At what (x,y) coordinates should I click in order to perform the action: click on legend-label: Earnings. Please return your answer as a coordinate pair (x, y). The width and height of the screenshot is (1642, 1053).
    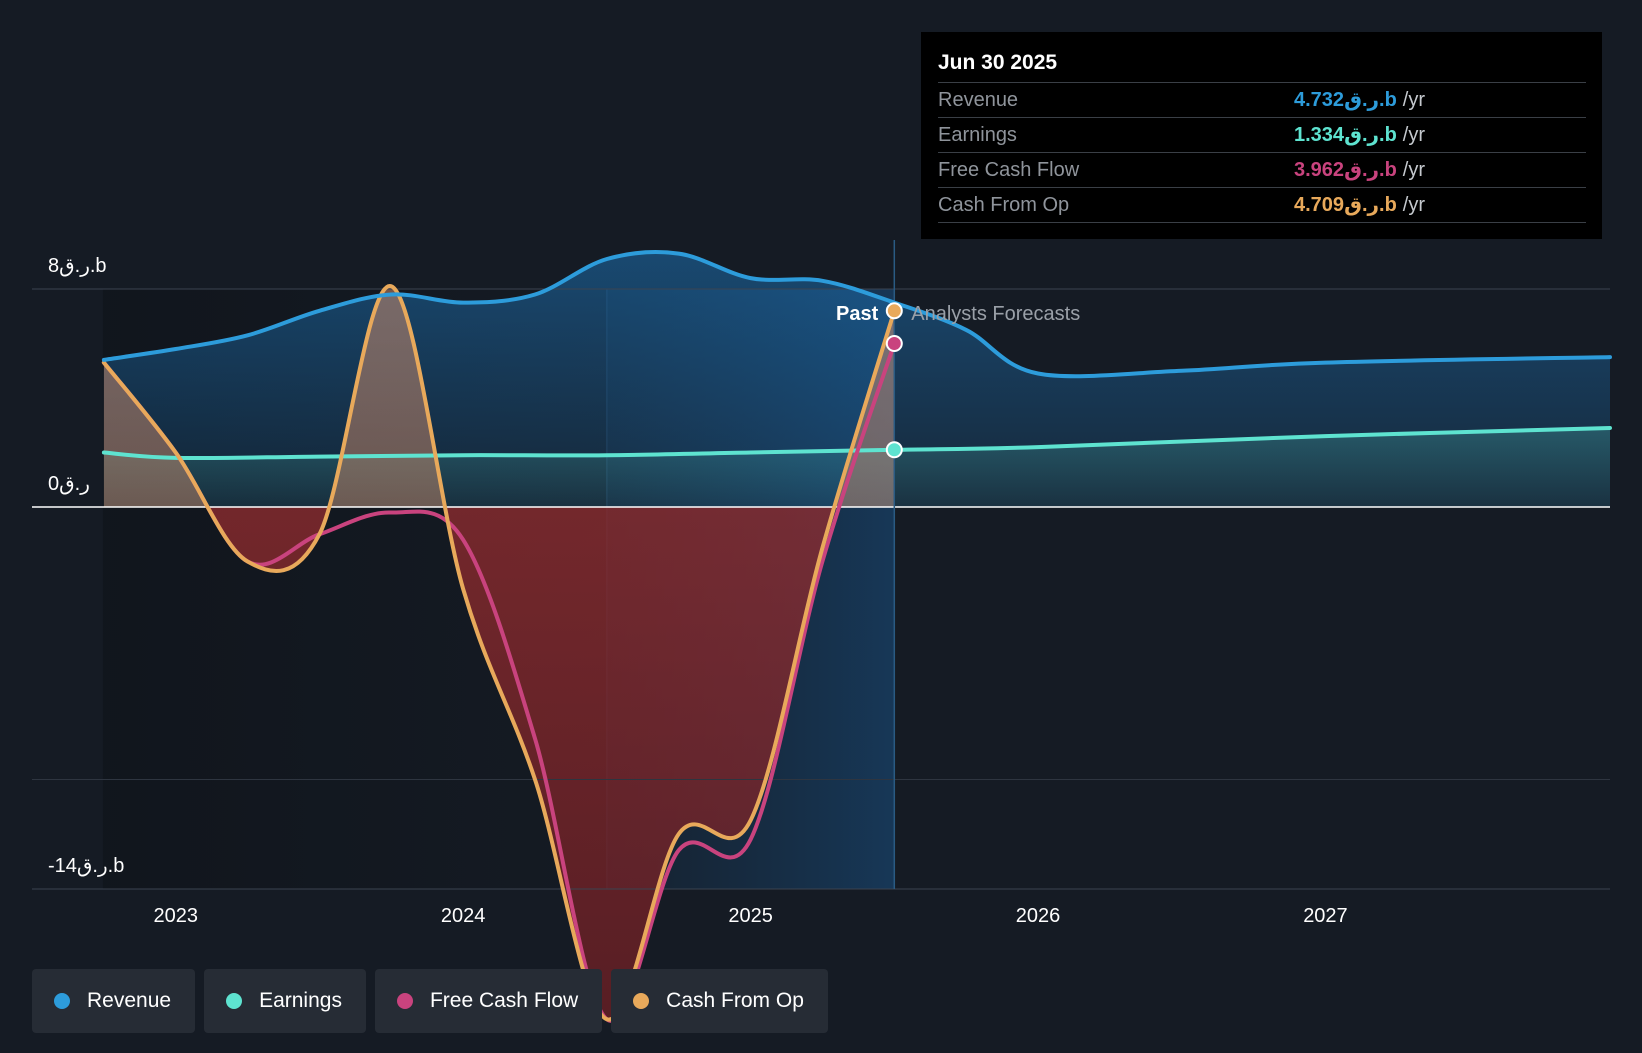
    Looking at the image, I should click on (300, 1000).